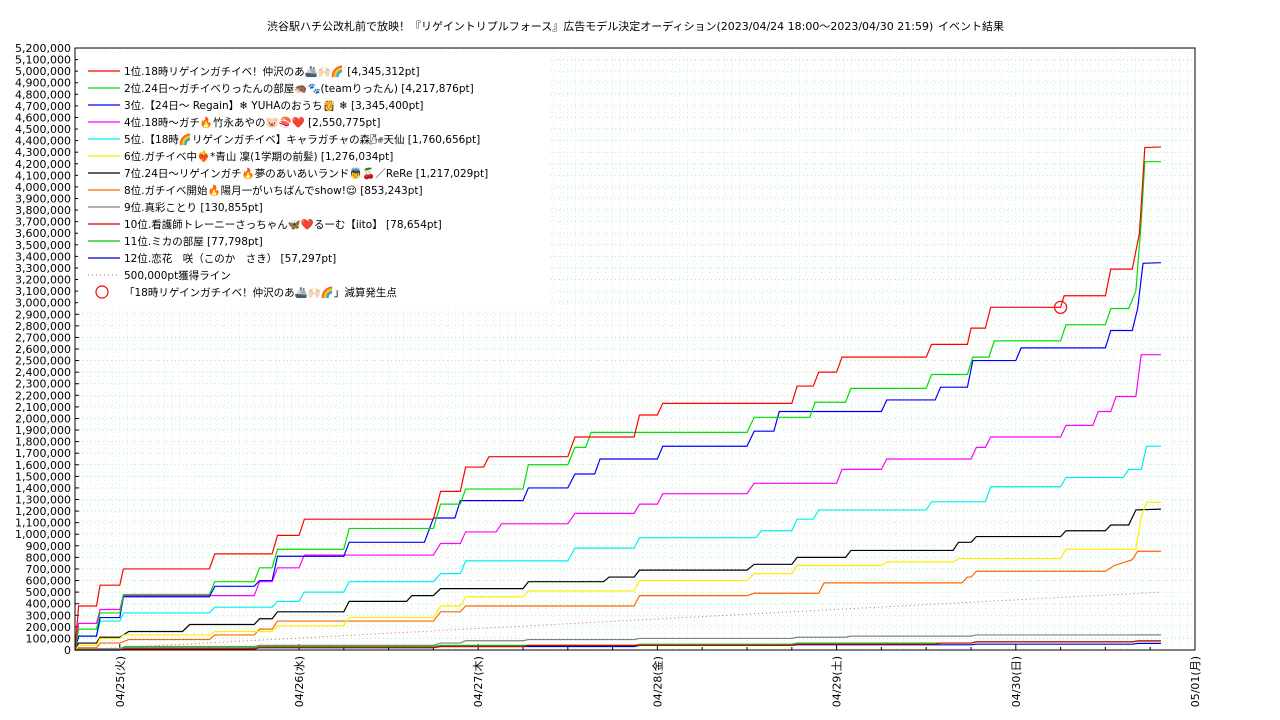 This screenshot has height=720, width=1280. I want to click on y-tick-label: 3,500,000, so click(43, 245).